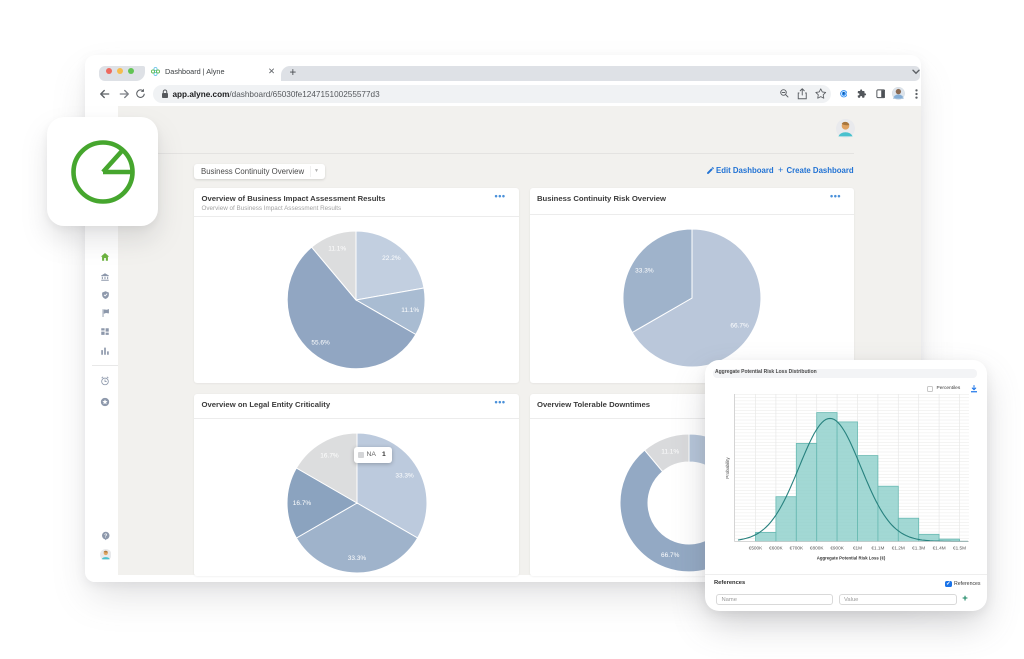 The image size is (1024, 659). I want to click on svg-text: €600K, so click(776, 548).